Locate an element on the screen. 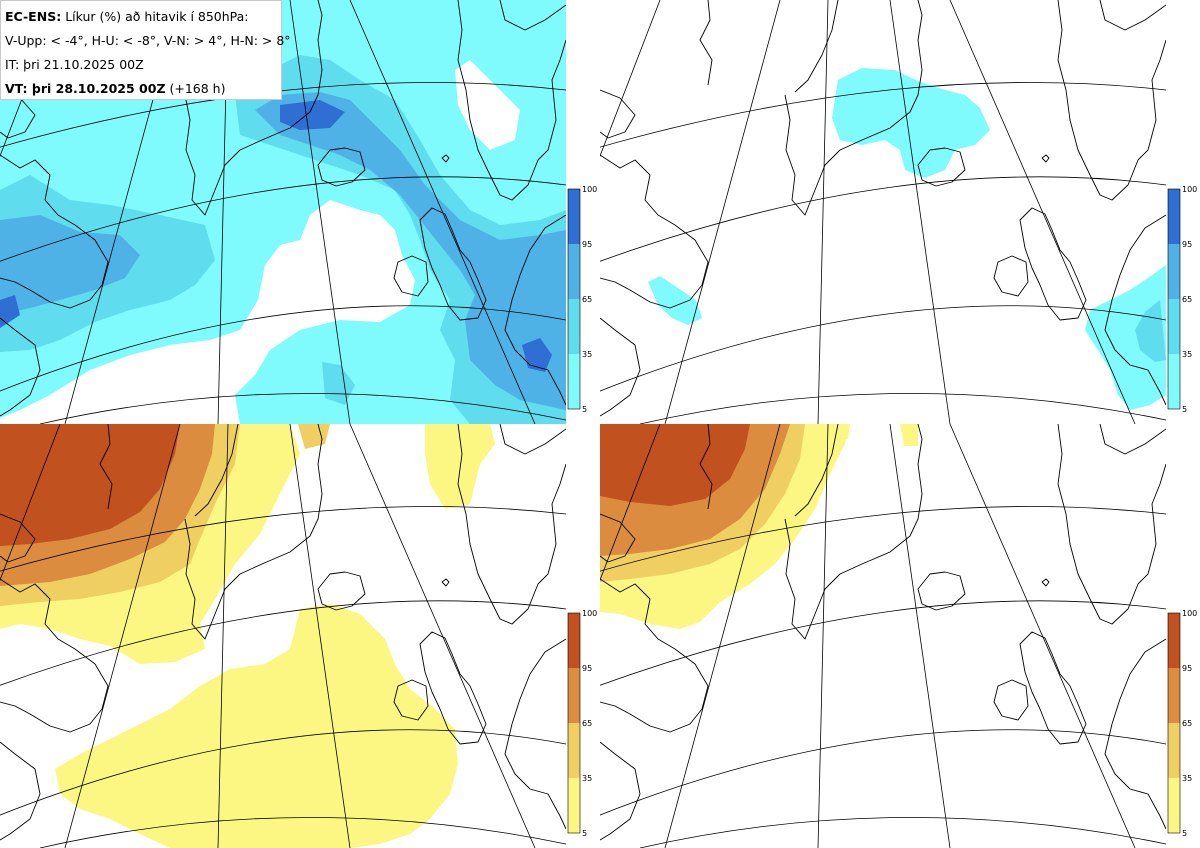 This screenshot has height=848, width=1200. map-title: Líkur (%) að hitavik í 850hPa: is located at coordinates (157, 16).